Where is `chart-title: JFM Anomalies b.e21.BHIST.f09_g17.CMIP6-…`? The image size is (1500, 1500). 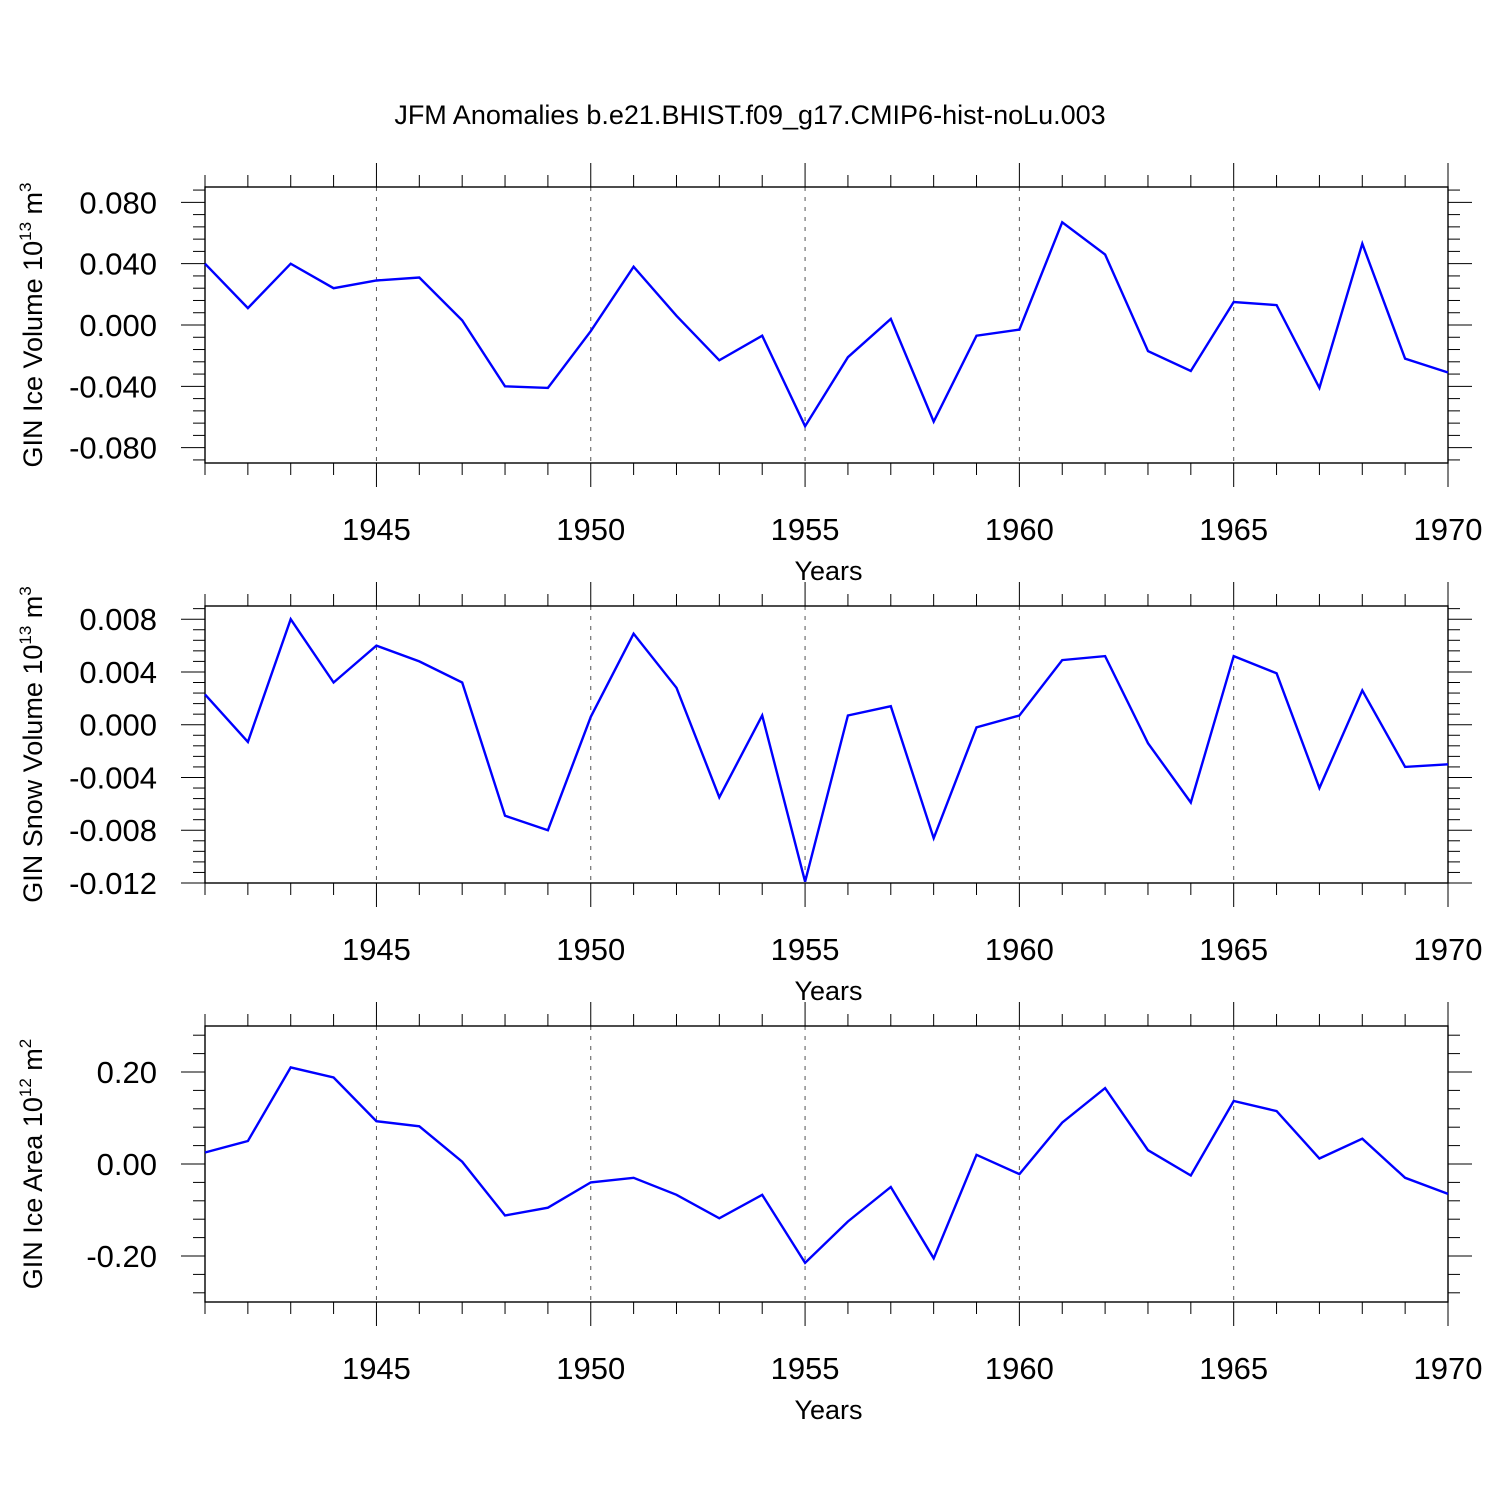 chart-title: JFM Anomalies b.e21.BHIST.f09_g17.CMIP6-… is located at coordinates (749, 115).